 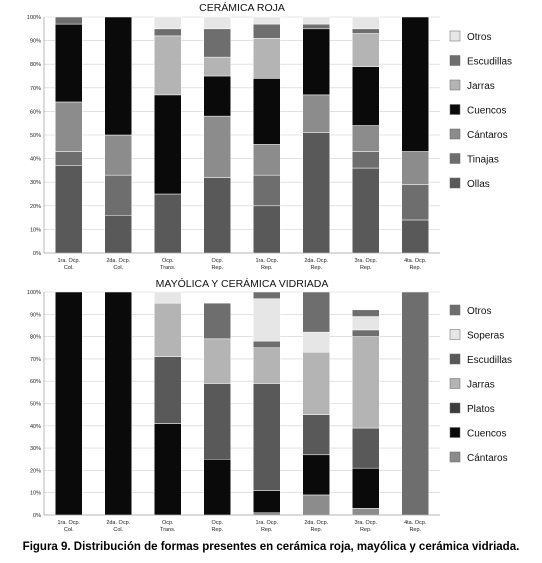 I want to click on legend-swatch-ollas, so click(x=455, y=183).